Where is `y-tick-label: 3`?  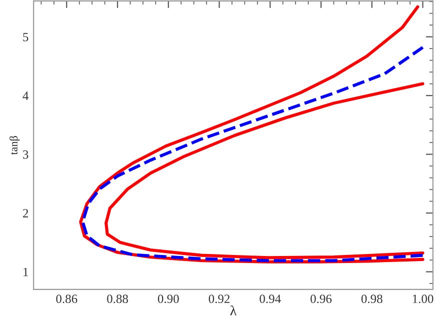
y-tick-label: 3 is located at coordinates (25, 154).